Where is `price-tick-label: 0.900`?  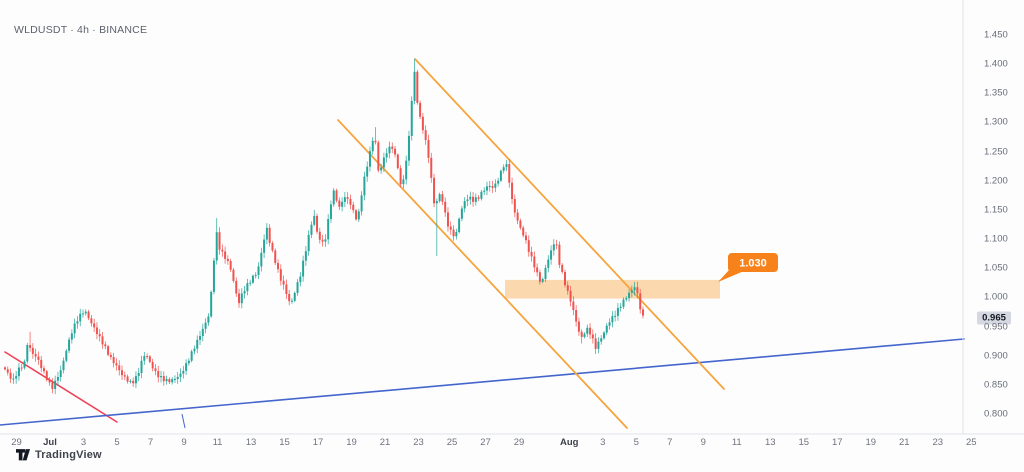 price-tick-label: 0.900 is located at coordinates (996, 356).